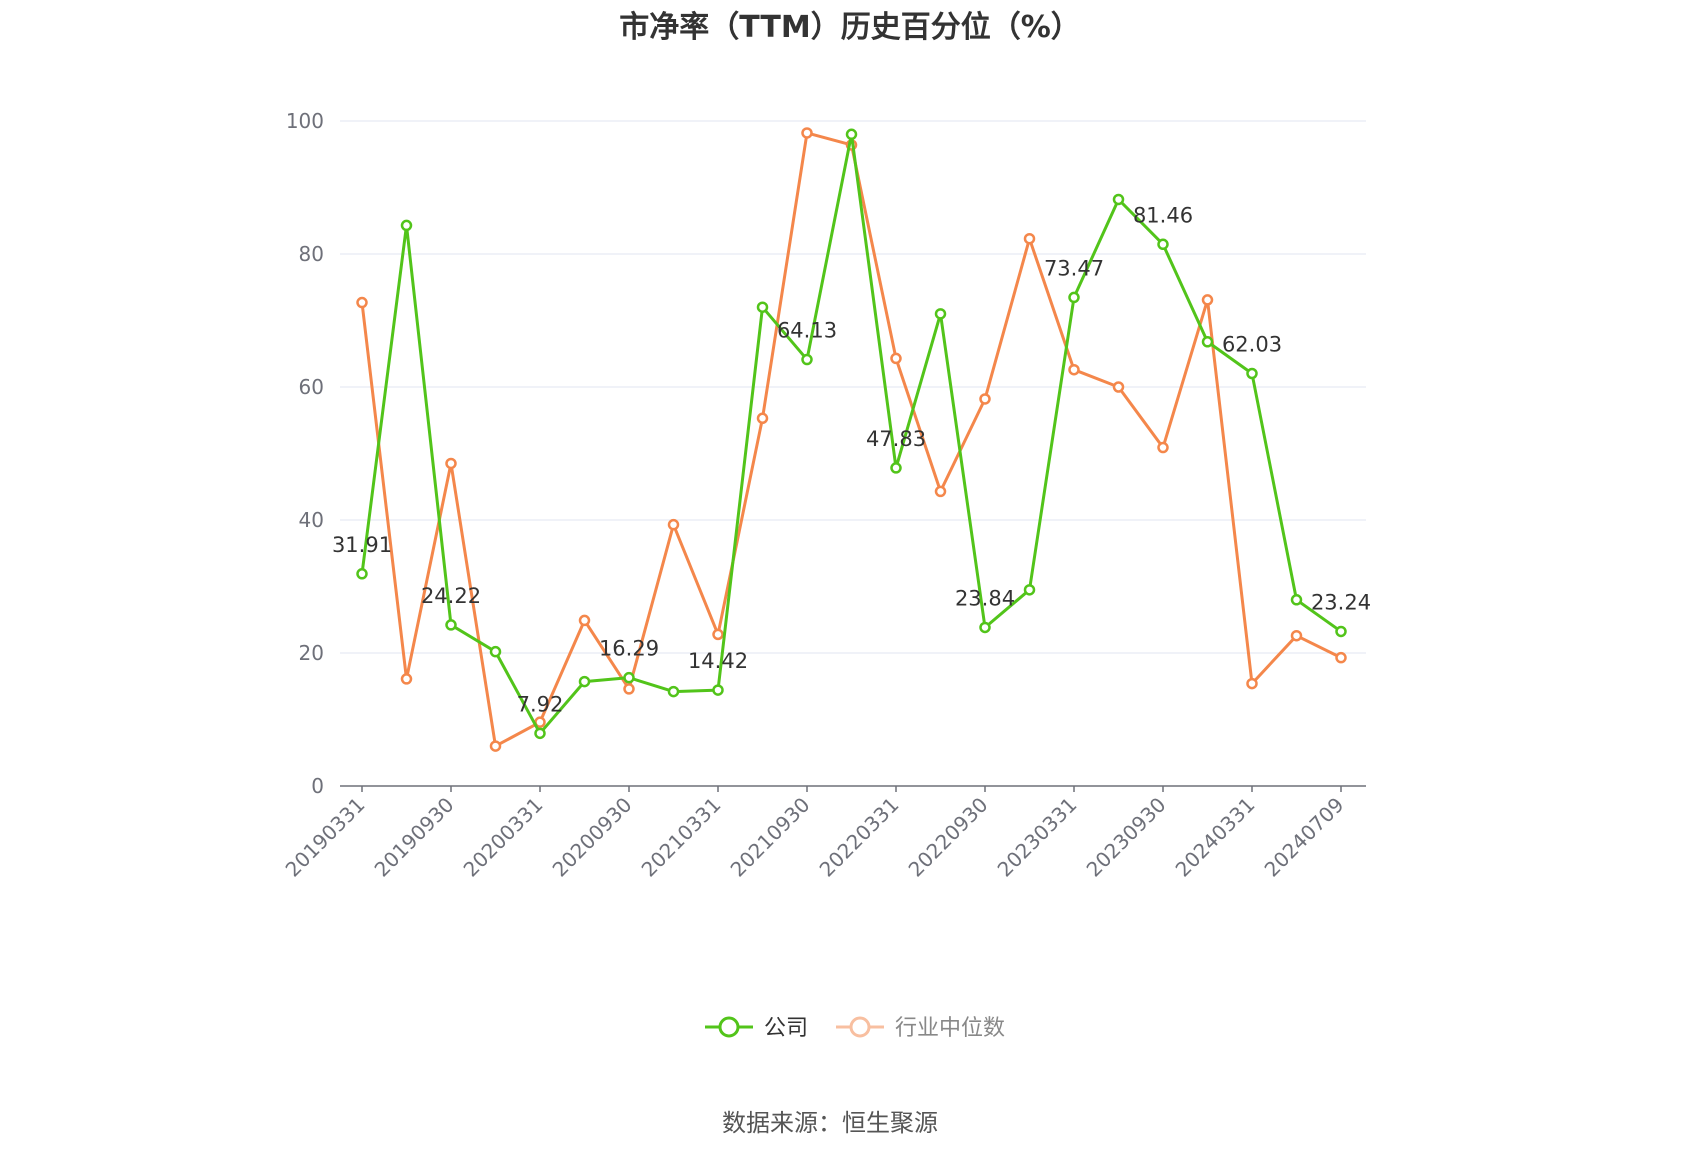 The image size is (1700, 1150). Describe the element at coordinates (1341, 602) in the screenshot. I see `data-label-20240709: 23.24` at that location.